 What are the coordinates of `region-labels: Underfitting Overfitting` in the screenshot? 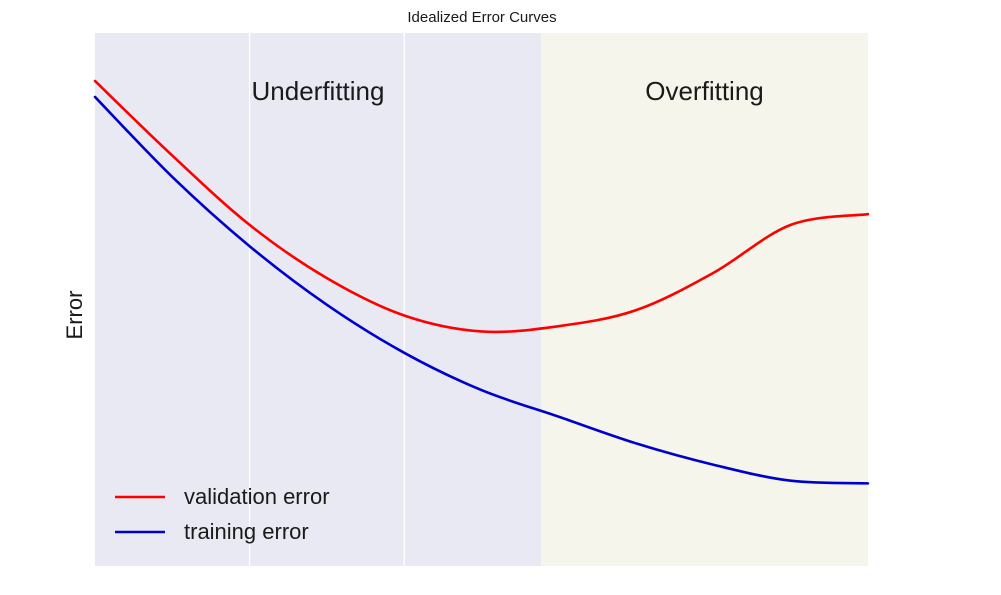 It's located at (508, 91).